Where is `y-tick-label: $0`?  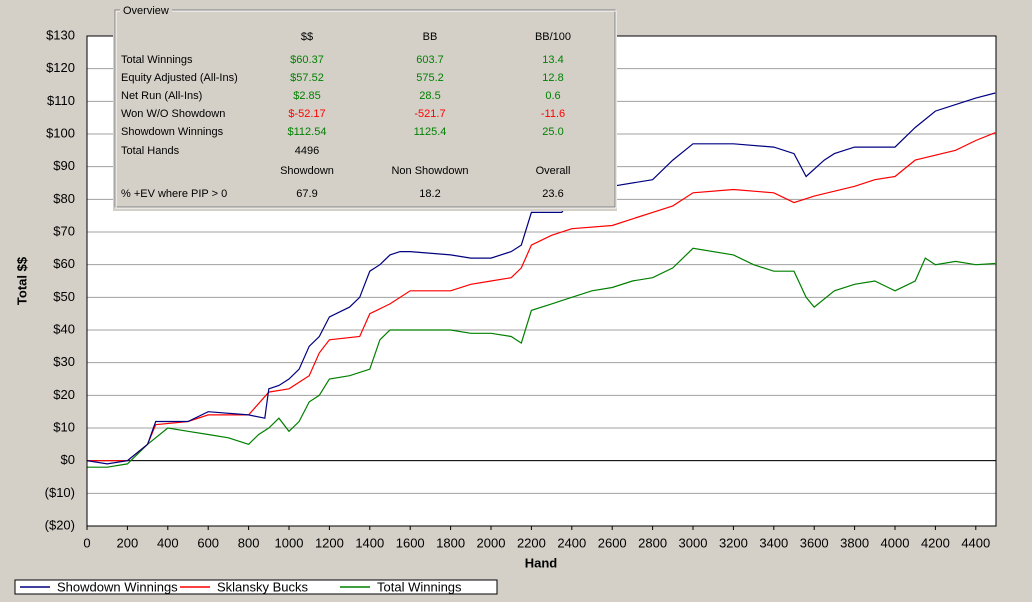
y-tick-label: $0 is located at coordinates (68, 459).